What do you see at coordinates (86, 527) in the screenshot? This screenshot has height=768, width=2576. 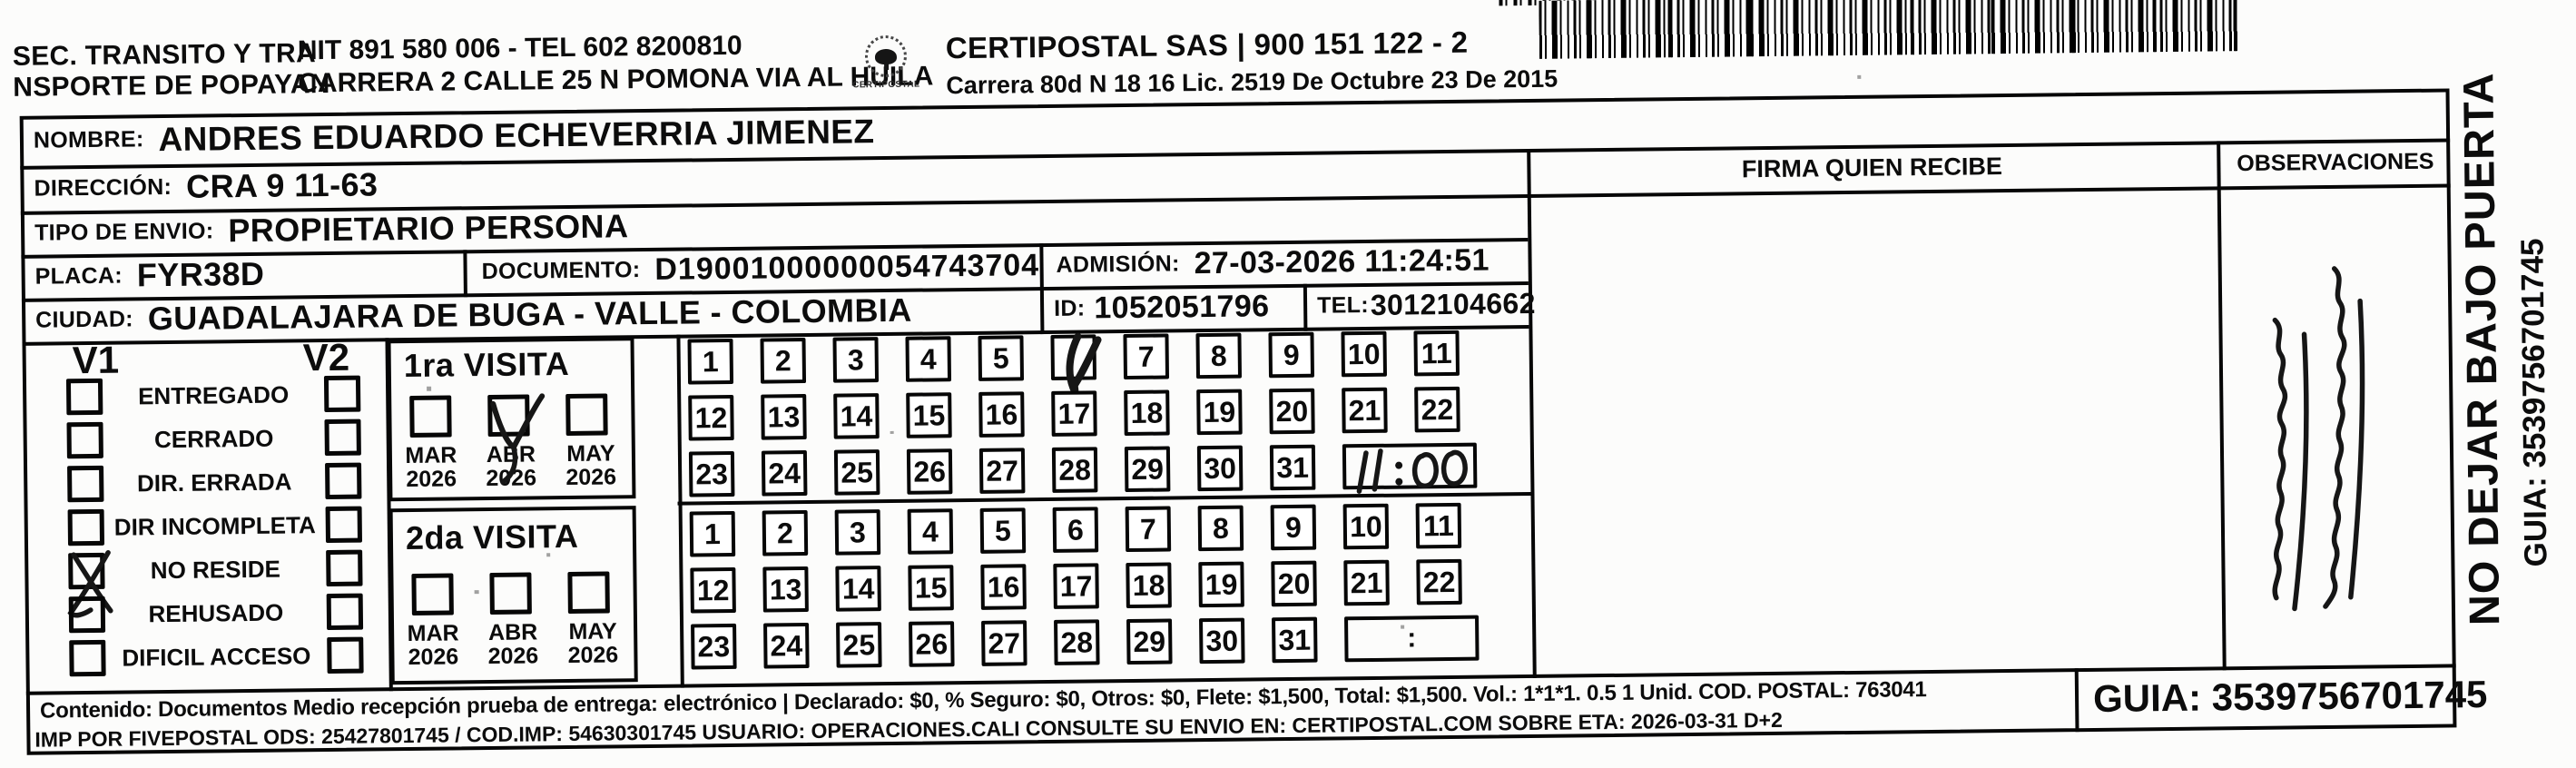 I see `v1-checkbox-dir-incompleta` at bounding box center [86, 527].